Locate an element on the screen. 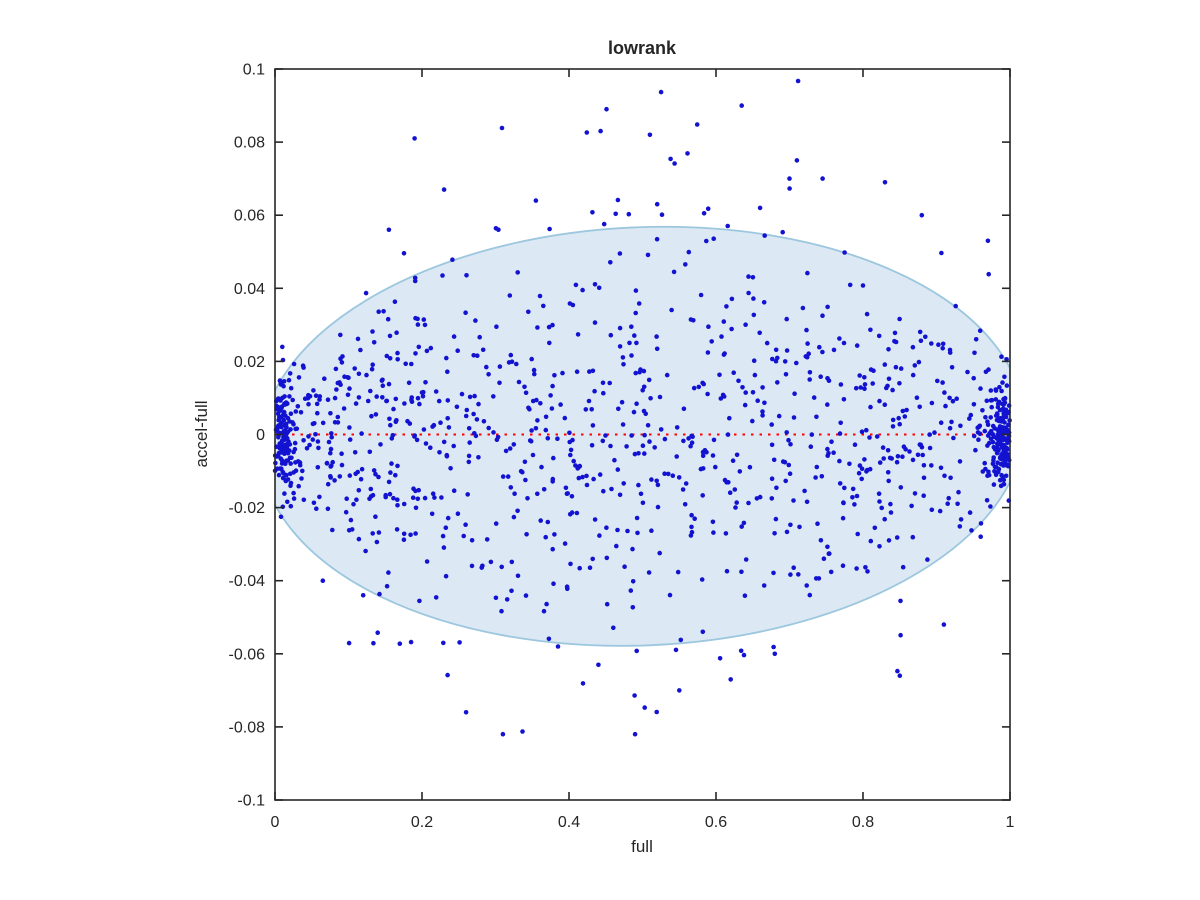  y-tick-label: -0.1 is located at coordinates (251, 801).